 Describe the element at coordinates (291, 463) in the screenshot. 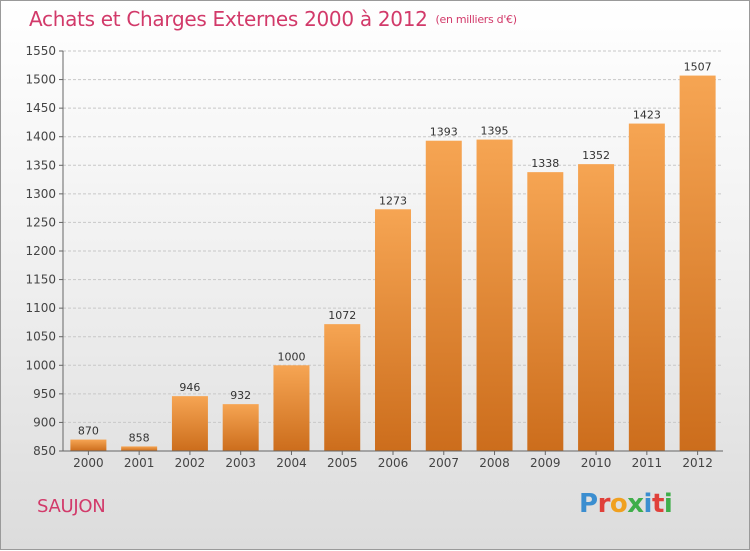

I see `x-tick-label: 2004` at that location.